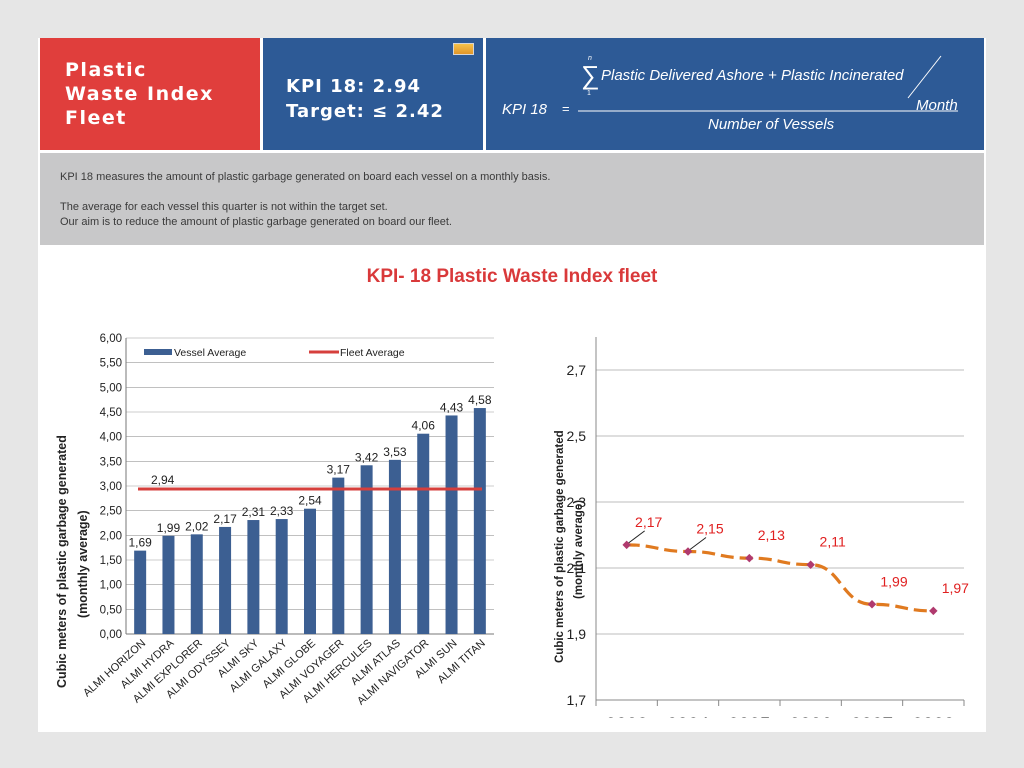 The height and width of the screenshot is (768, 1024). Describe the element at coordinates (225, 519) in the screenshot. I see `bar-value-label: 2,17` at that location.